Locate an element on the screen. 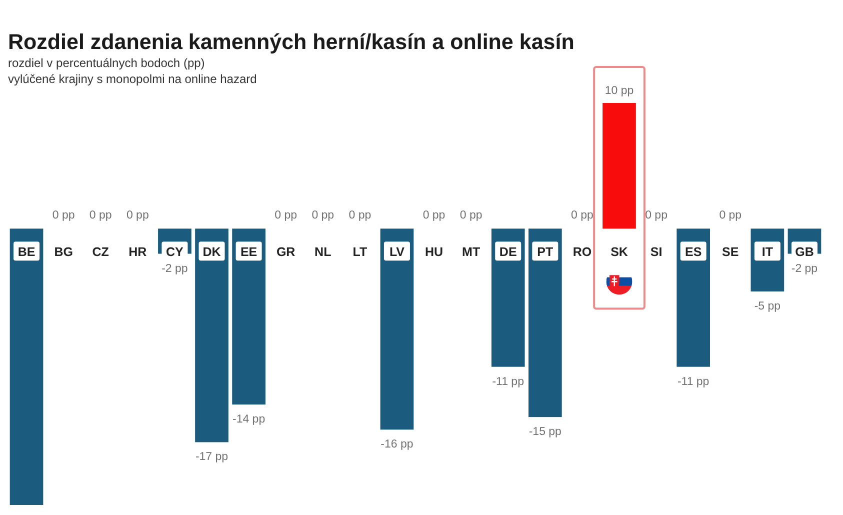  text: vylúčené krajiny s monopolmi na online hazard is located at coordinates (132, 79).